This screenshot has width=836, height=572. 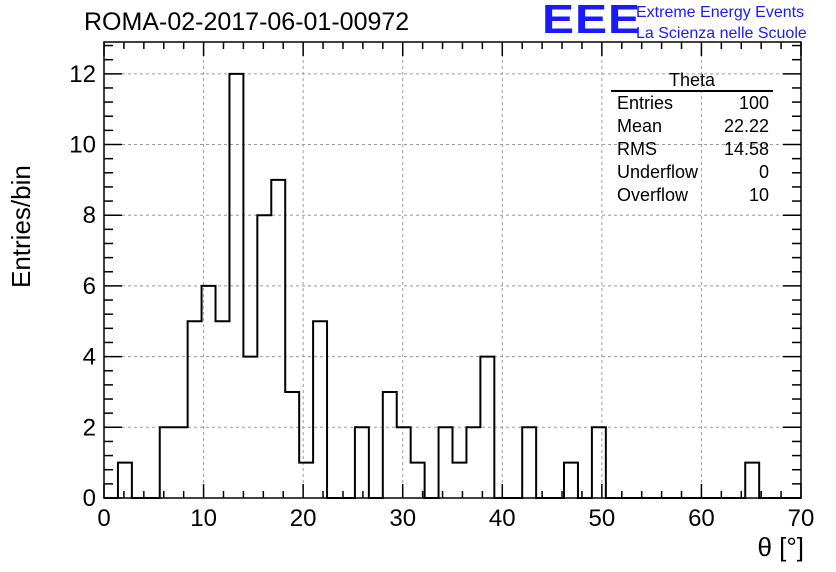 I want to click on x-tick-label: 30, so click(x=402, y=518).